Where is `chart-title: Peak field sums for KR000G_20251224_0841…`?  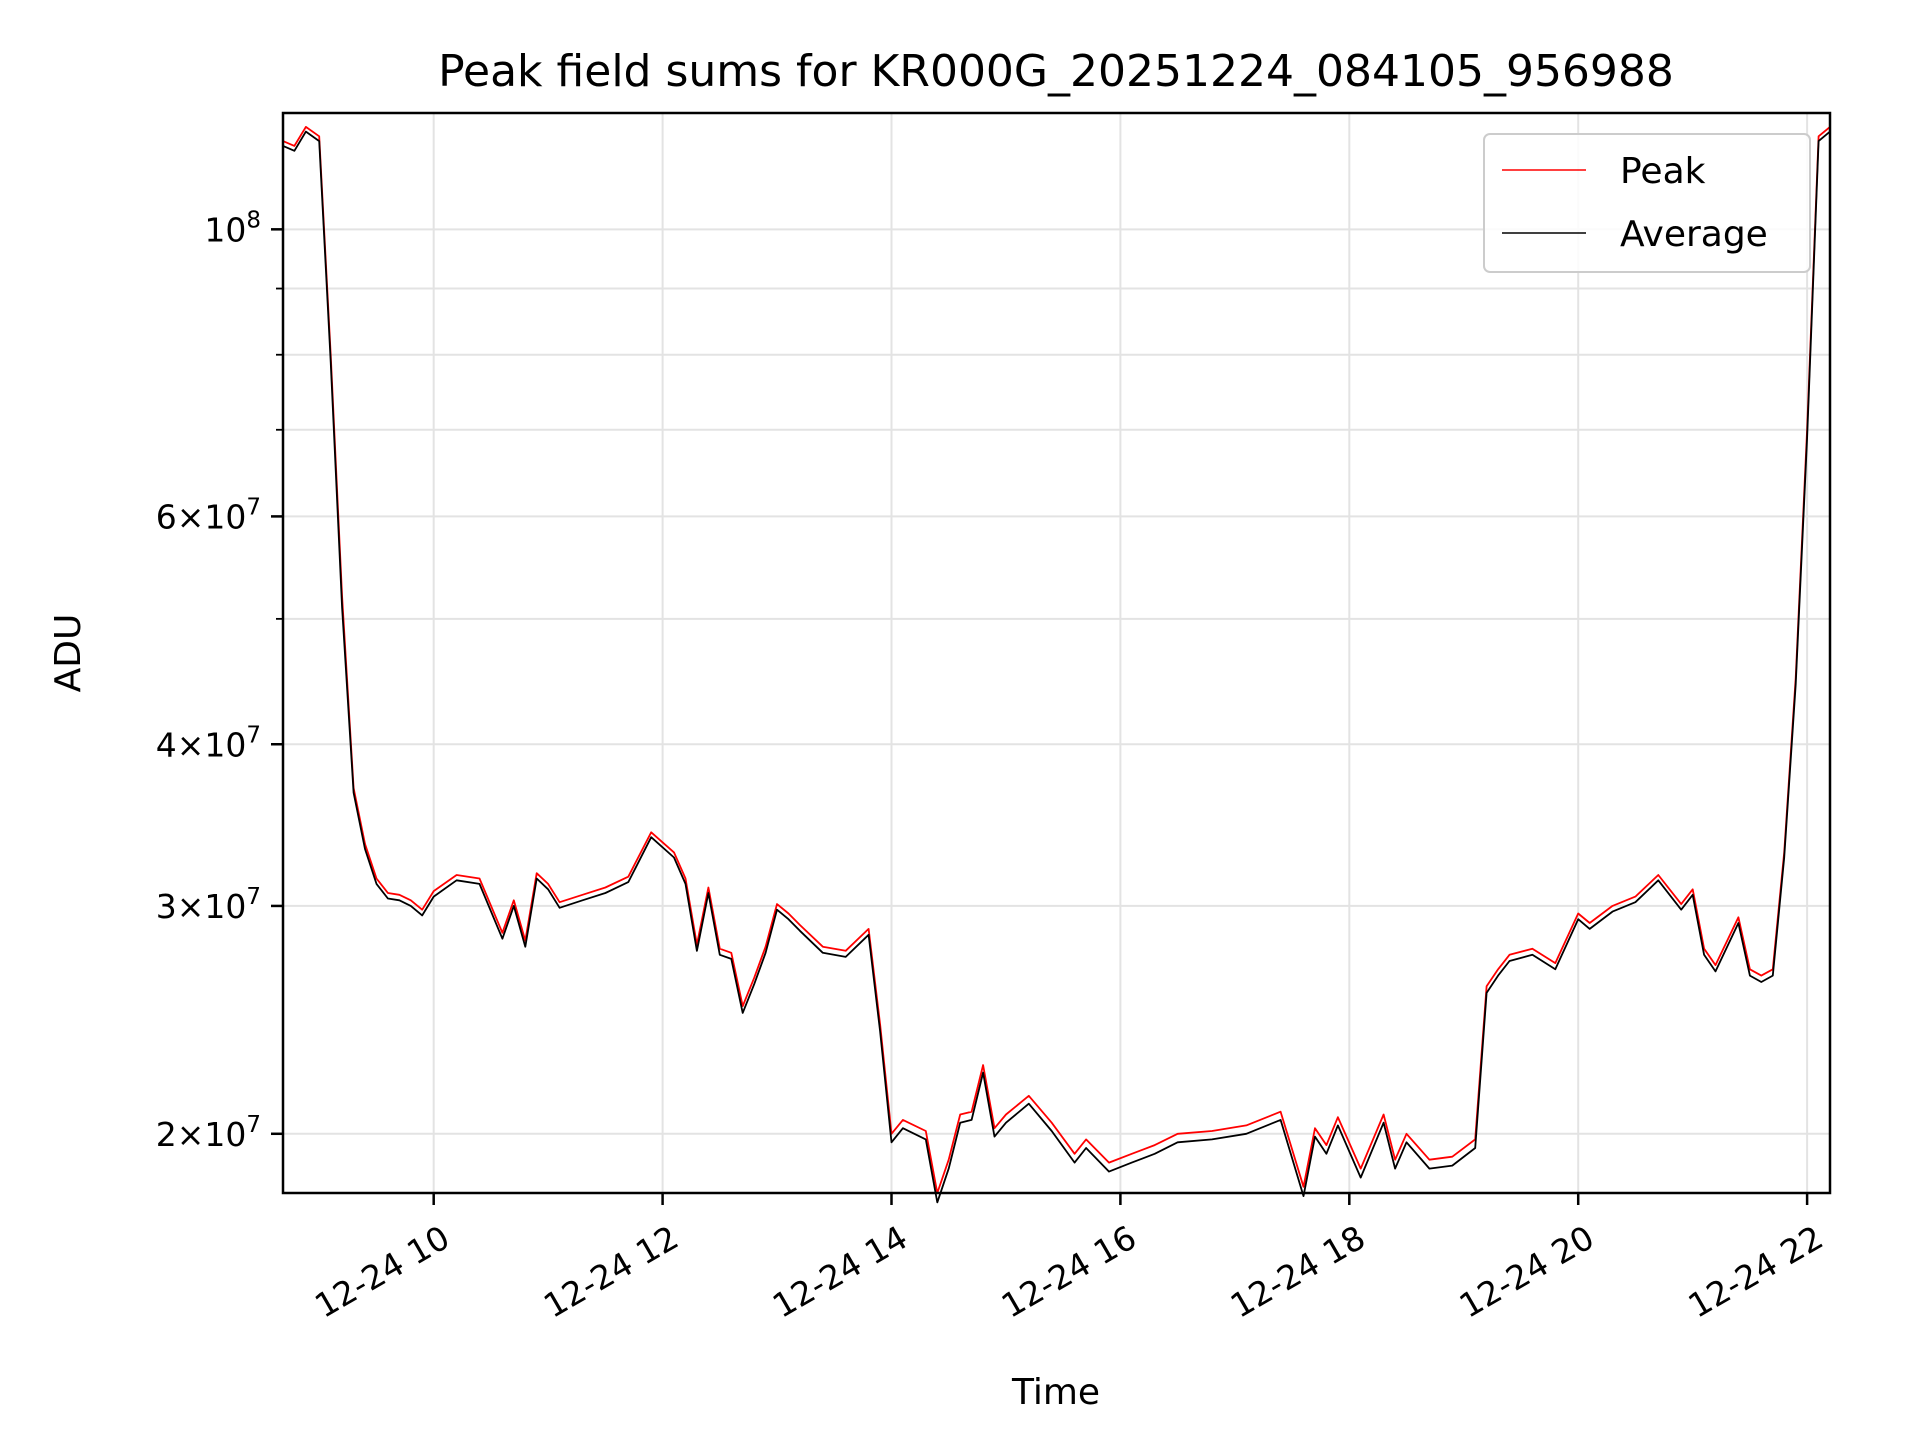 chart-title: Peak field sums for KR000G_20251224_0841… is located at coordinates (1056, 71).